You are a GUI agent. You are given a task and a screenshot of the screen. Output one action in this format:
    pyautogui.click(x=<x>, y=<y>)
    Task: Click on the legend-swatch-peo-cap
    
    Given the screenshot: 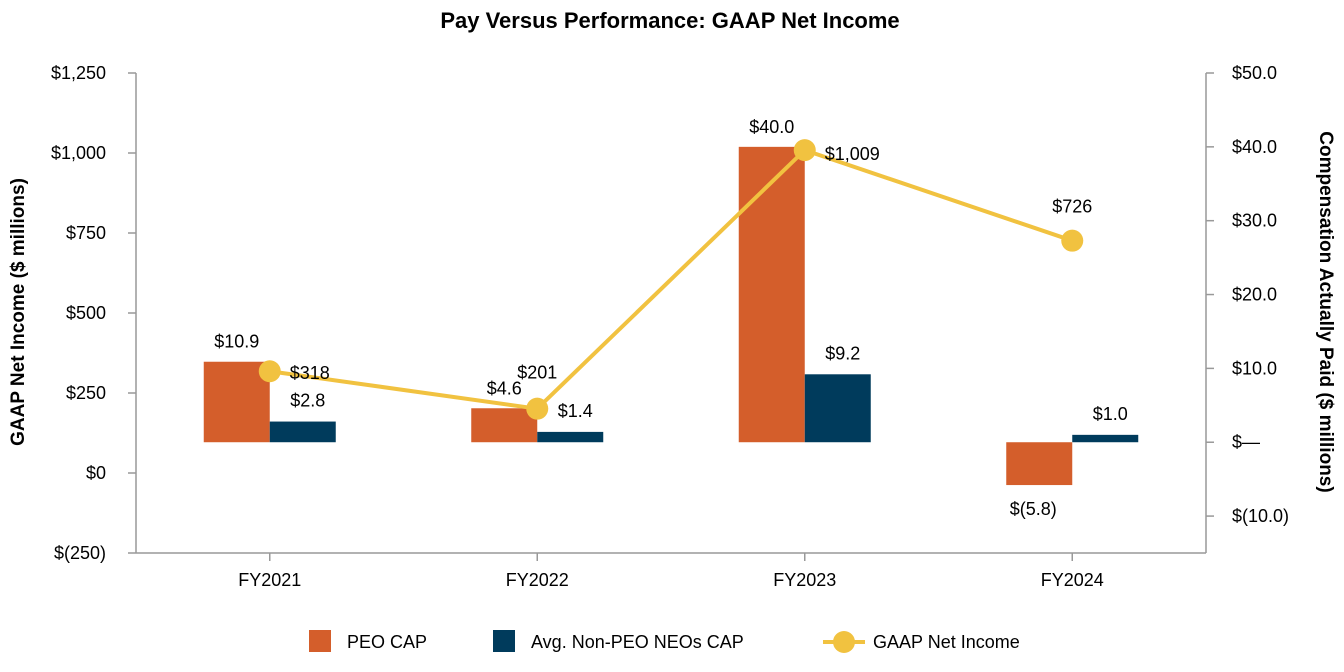 What is the action you would take?
    pyautogui.click(x=320, y=641)
    